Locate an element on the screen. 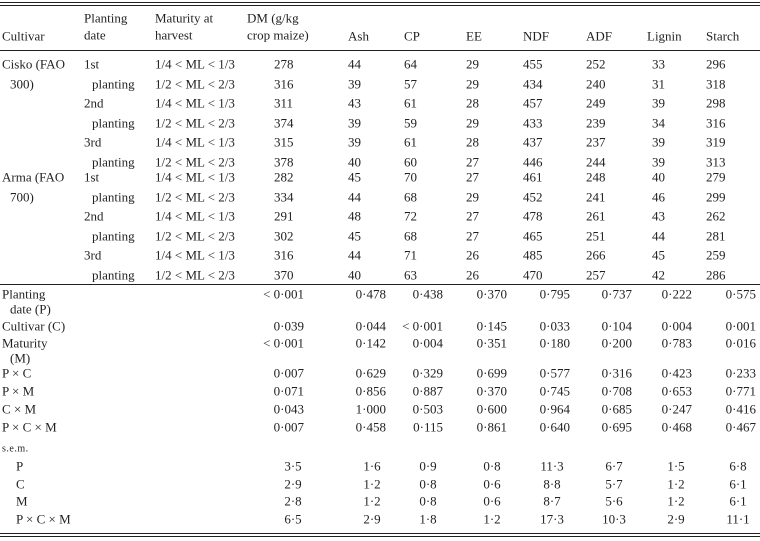 The height and width of the screenshot is (541, 760). p-value: 0·964 is located at coordinates (554, 409).